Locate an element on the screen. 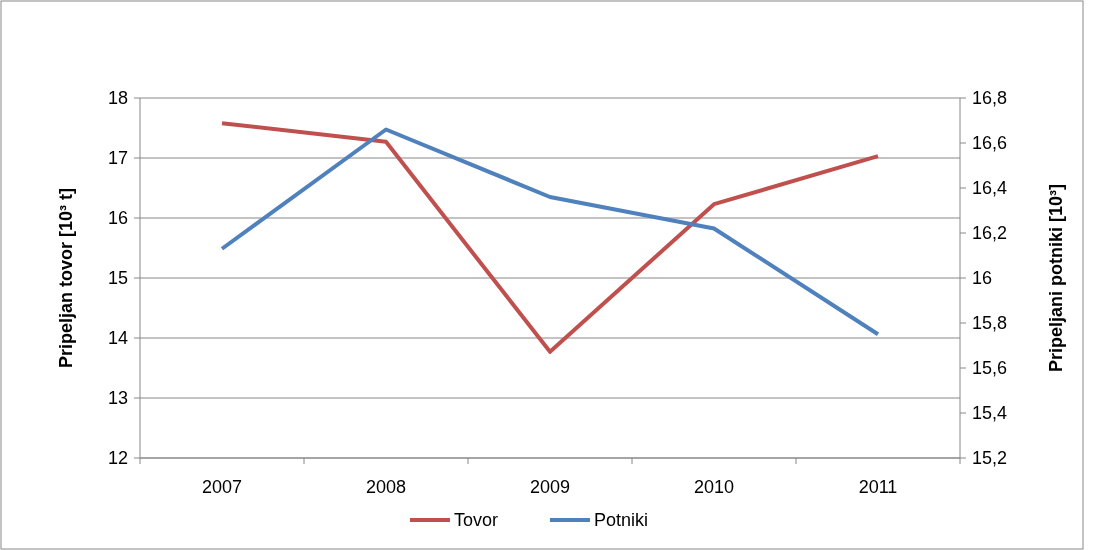 The width and height of the screenshot is (1102, 550). y2-tick-label: 16,8 is located at coordinates (990, 98).